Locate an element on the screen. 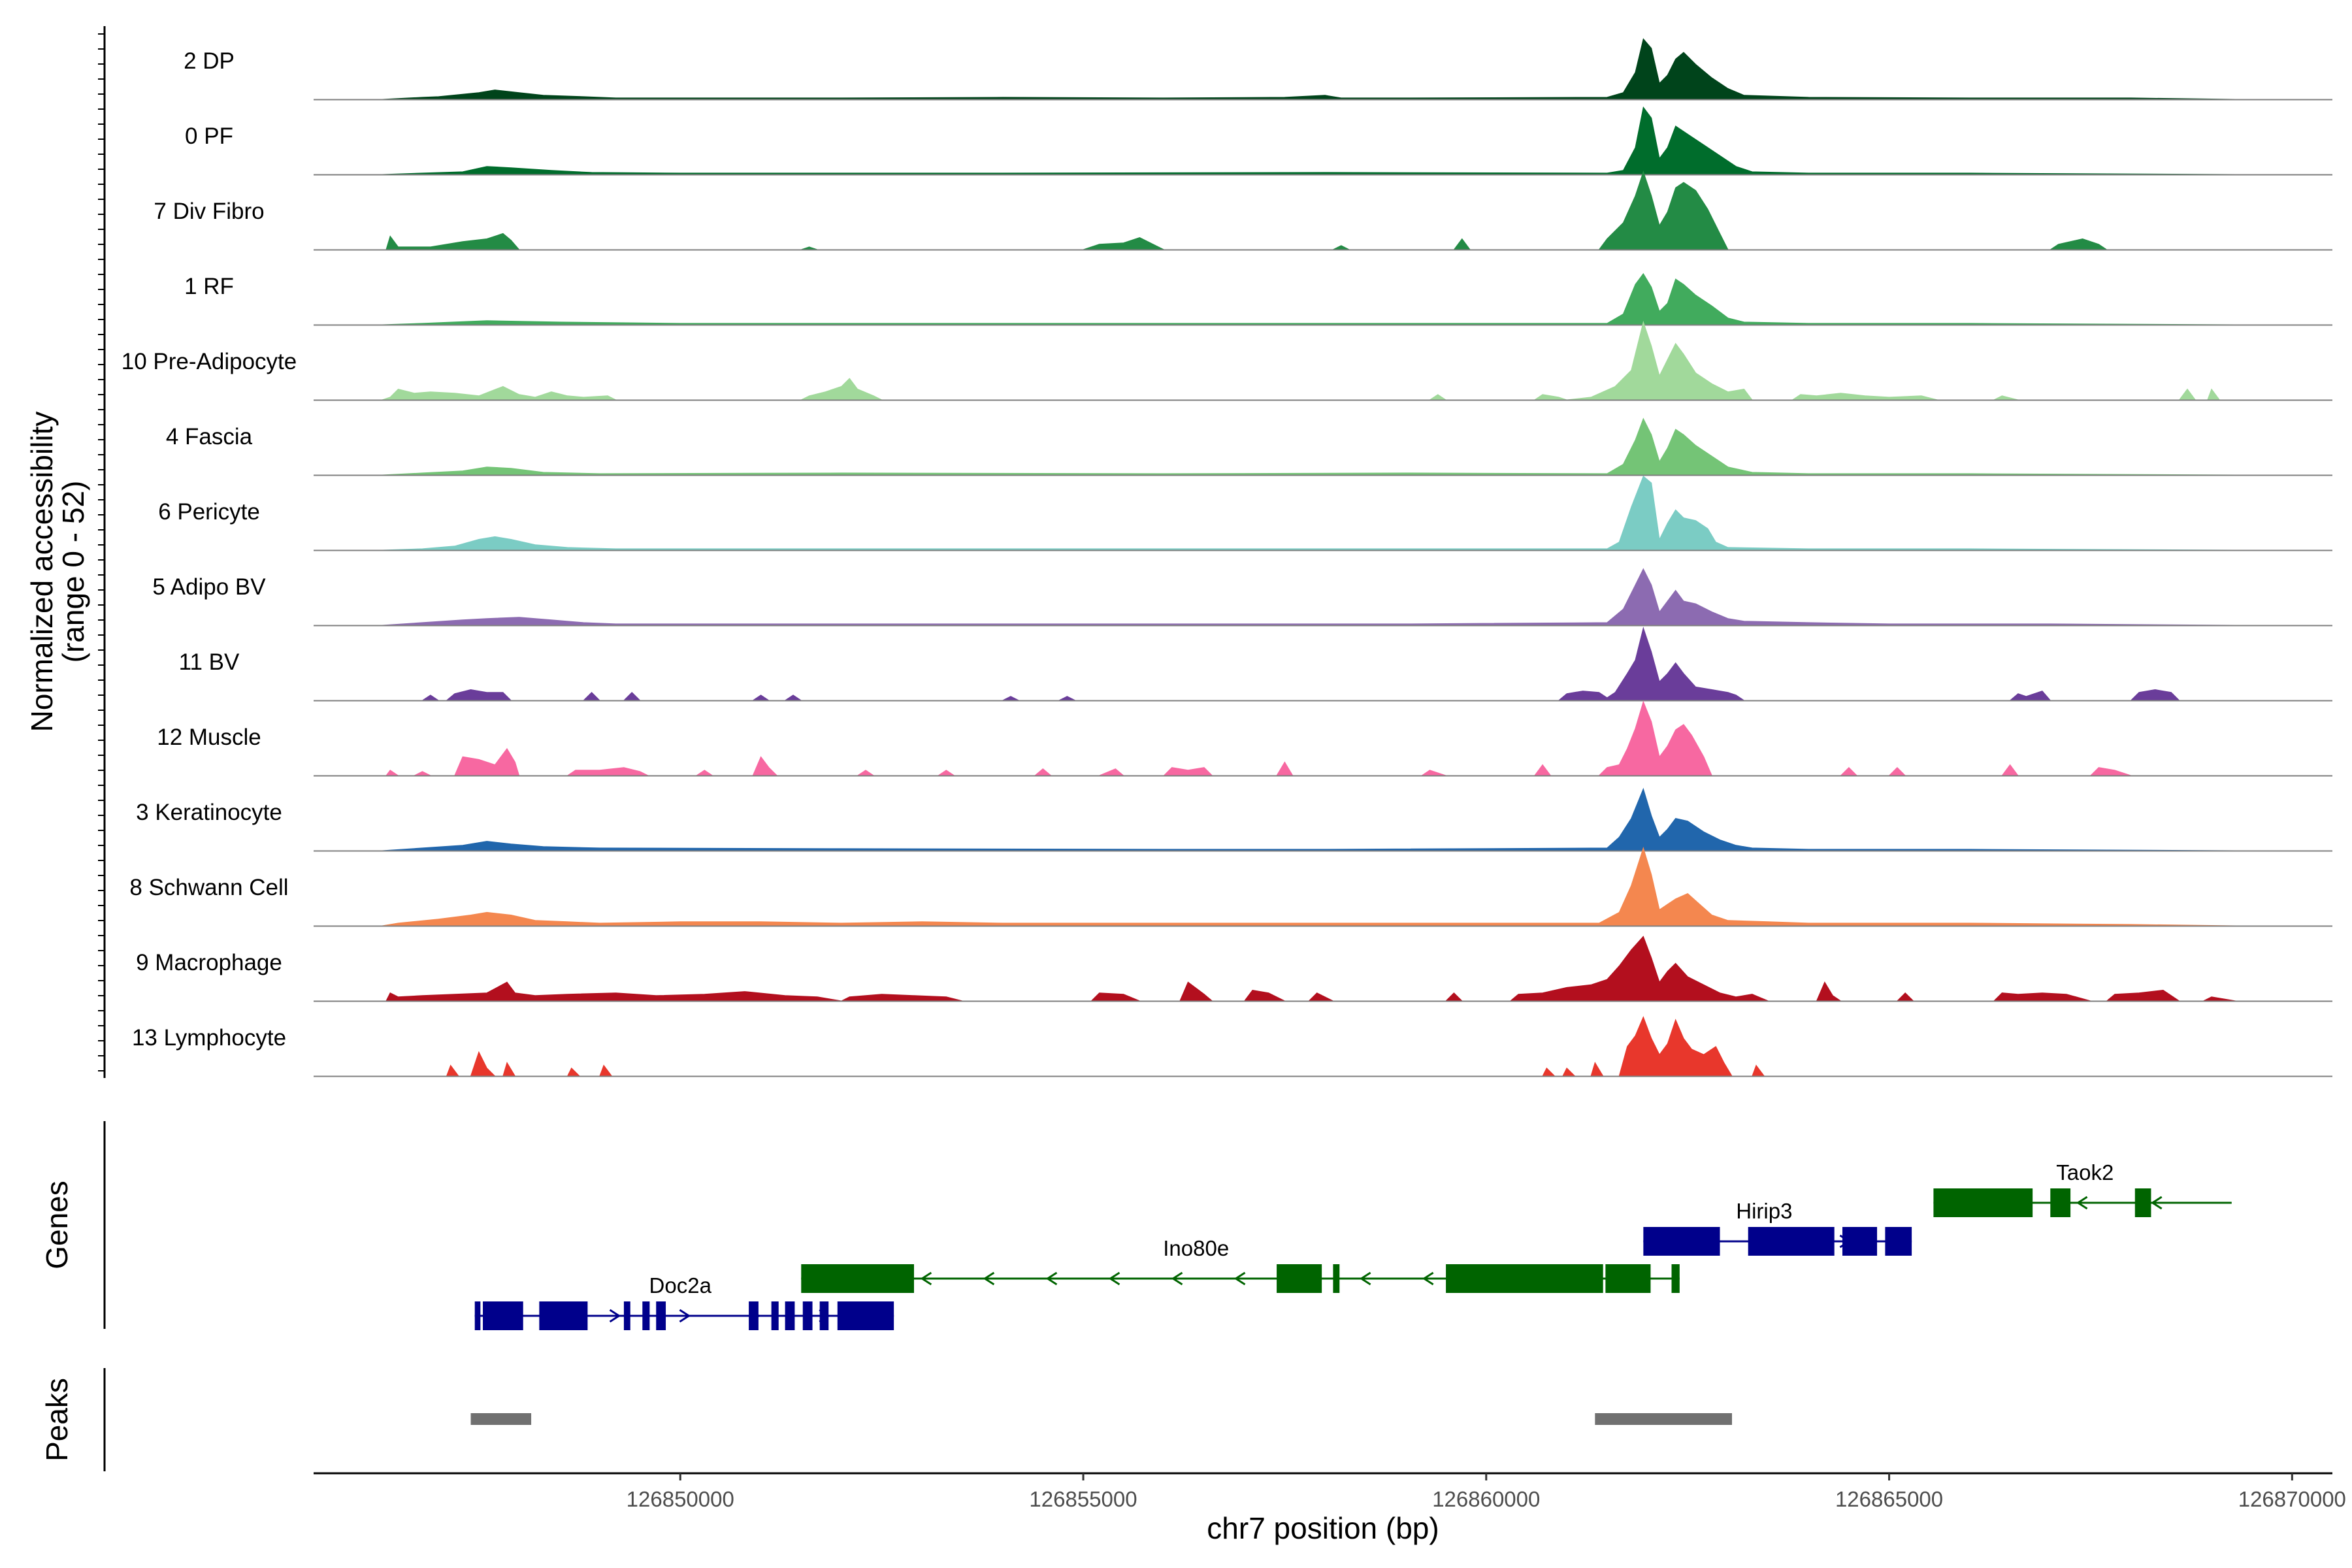 The image size is (2352, 1568). track-label: 8 Schwann Cell is located at coordinates (208, 887).